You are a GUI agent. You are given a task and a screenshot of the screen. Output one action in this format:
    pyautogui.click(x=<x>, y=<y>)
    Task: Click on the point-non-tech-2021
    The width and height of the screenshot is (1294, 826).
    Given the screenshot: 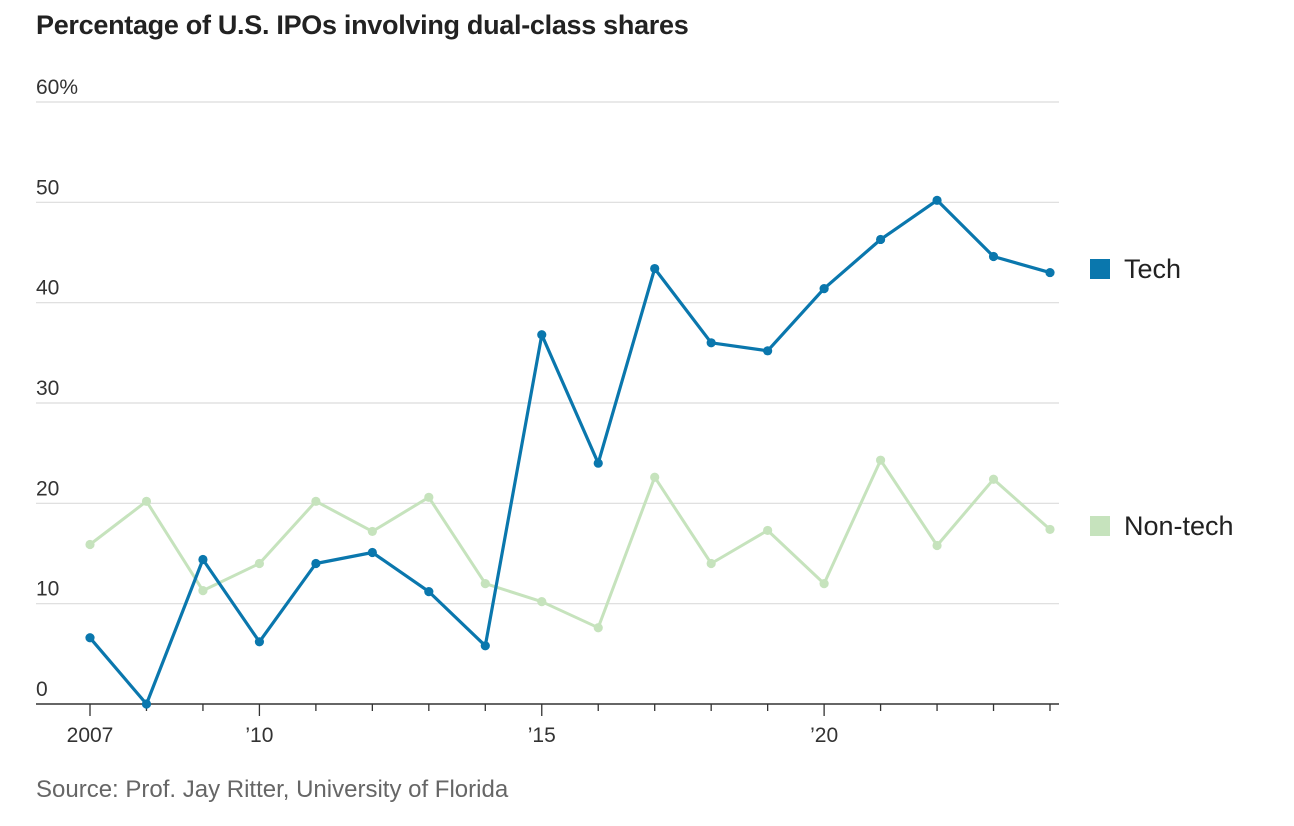 What is the action you would take?
    pyautogui.click(x=880, y=460)
    